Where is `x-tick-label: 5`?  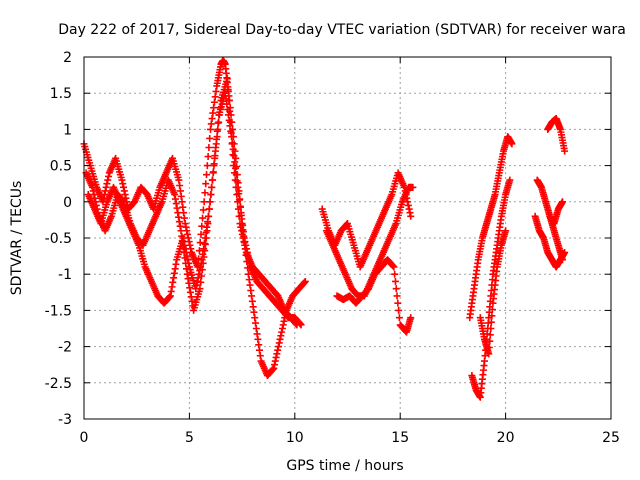
x-tick-label: 5 is located at coordinates (189, 438).